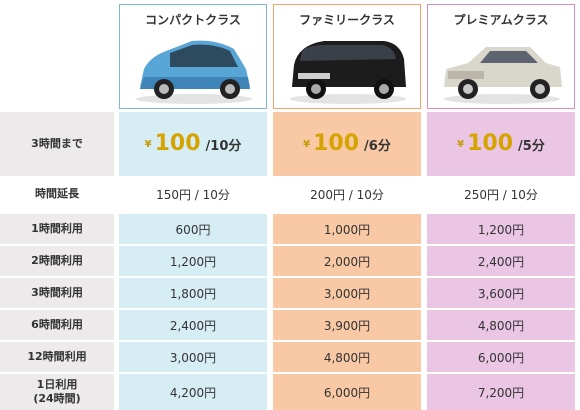  What do you see at coordinates (501, 261) in the screenshot?
I see `cell-premium: 2,400円` at bounding box center [501, 261].